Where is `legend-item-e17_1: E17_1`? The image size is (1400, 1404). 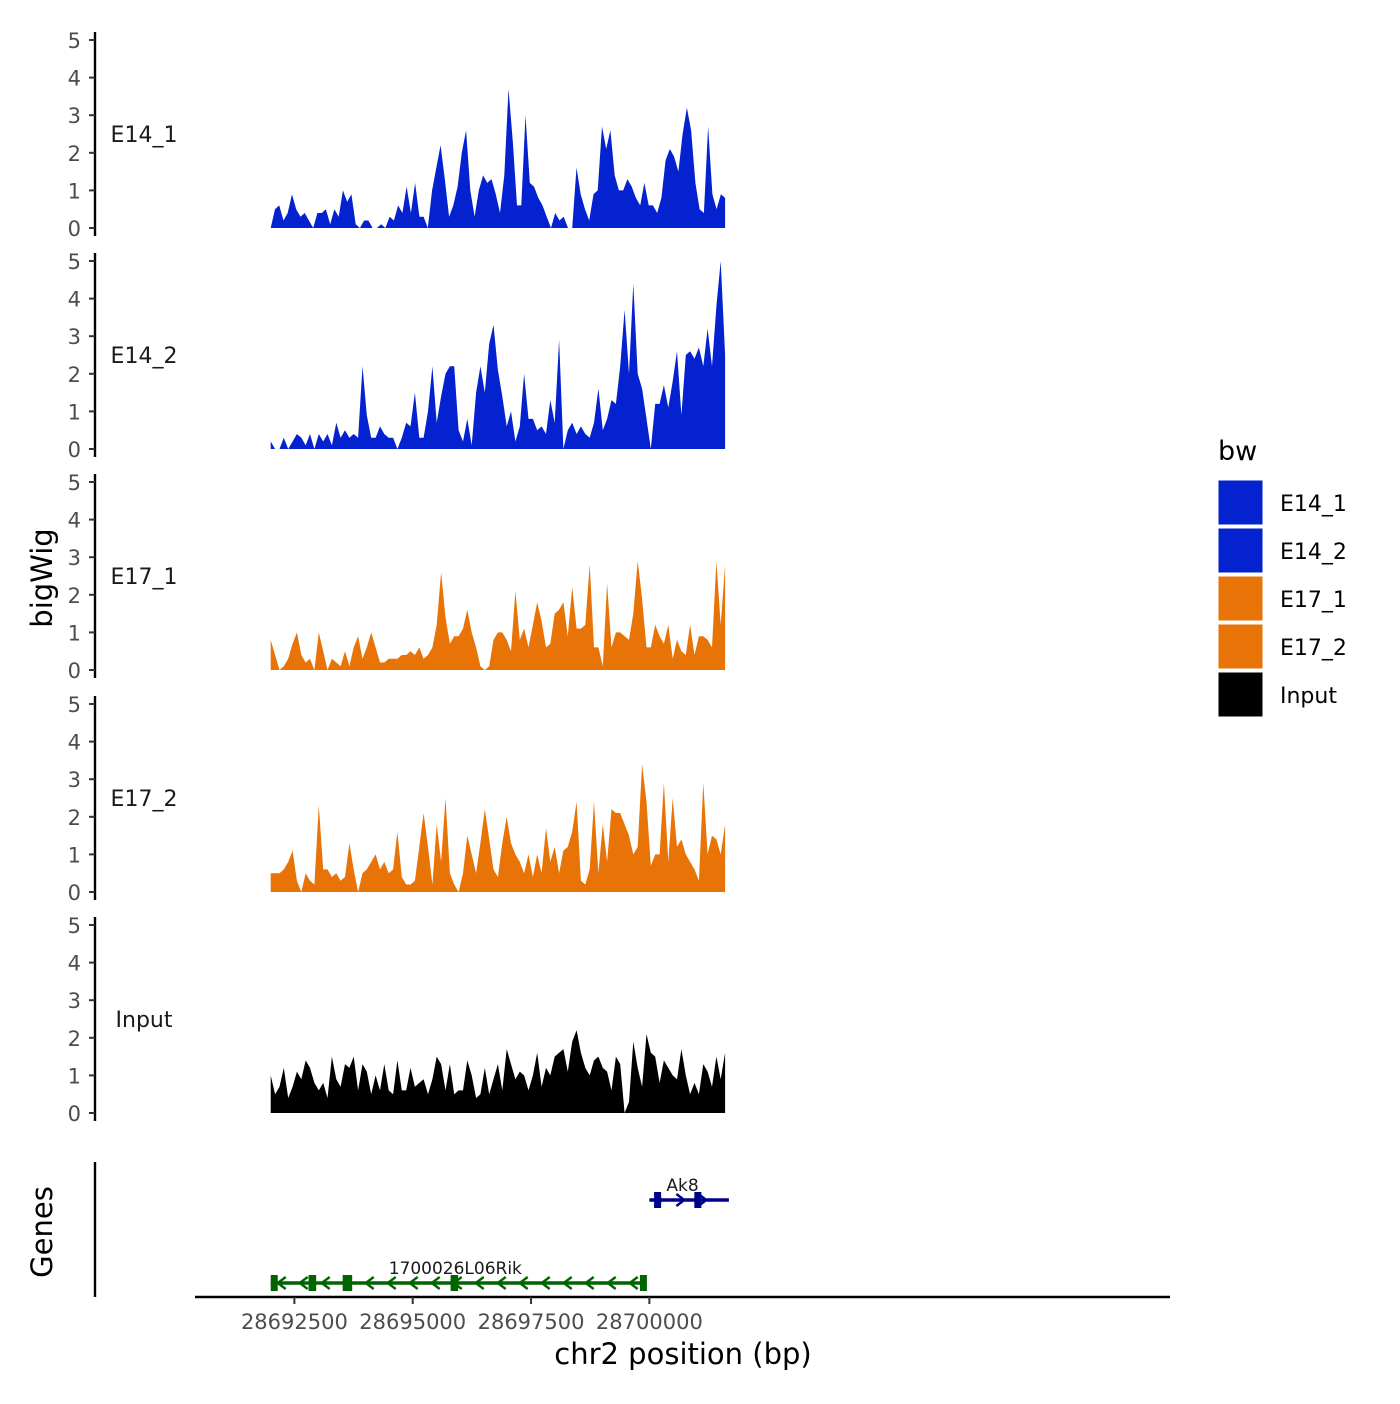
legend-item-e17_1: E17_1 is located at coordinates (1282, 598).